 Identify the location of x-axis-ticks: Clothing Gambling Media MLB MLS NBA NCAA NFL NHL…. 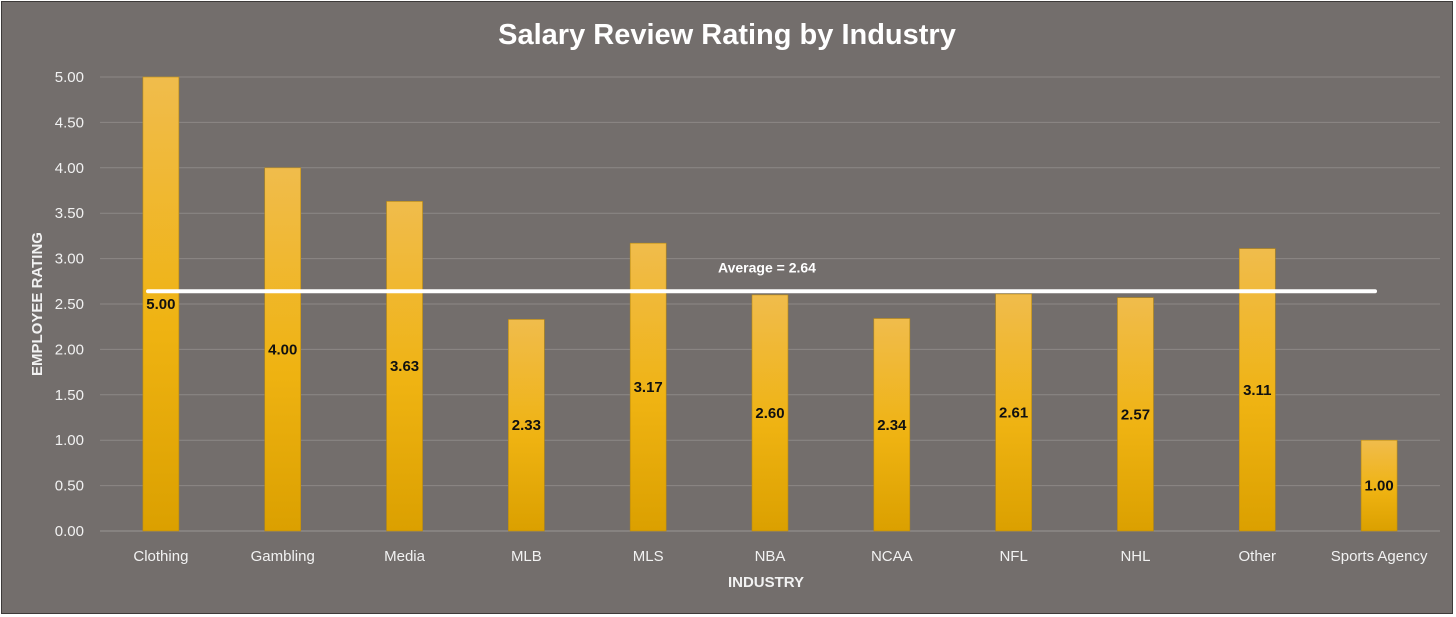
(780, 556).